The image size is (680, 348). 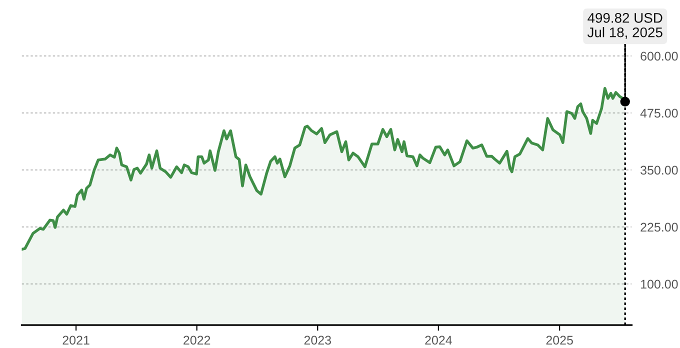 What do you see at coordinates (317, 340) in the screenshot?
I see `x-tick-label: 2023` at bounding box center [317, 340].